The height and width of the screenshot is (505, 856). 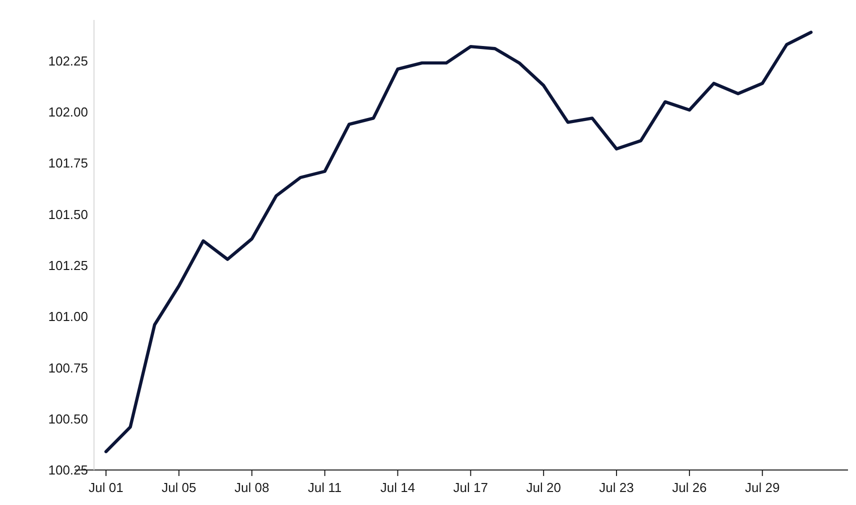 What do you see at coordinates (106, 487) in the screenshot?
I see `x-tick-label: Jul 01` at bounding box center [106, 487].